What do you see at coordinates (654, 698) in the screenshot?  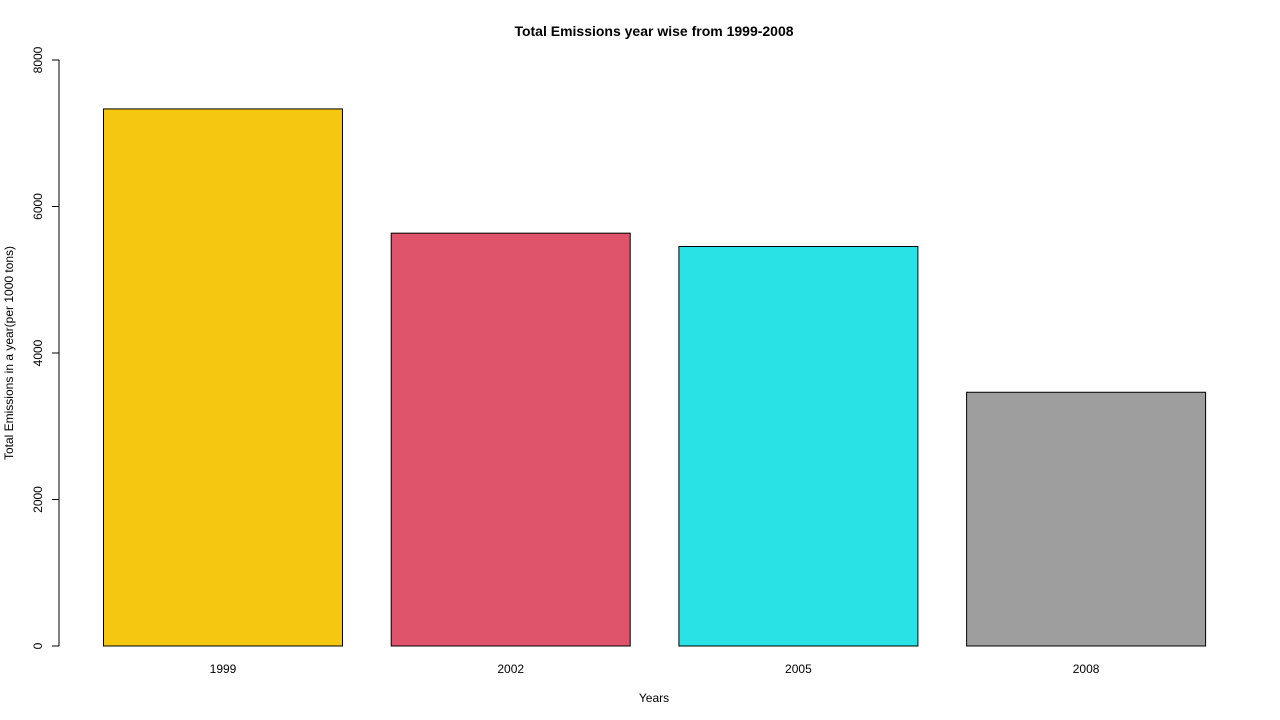 I see `x-axis-title: Years` at bounding box center [654, 698].